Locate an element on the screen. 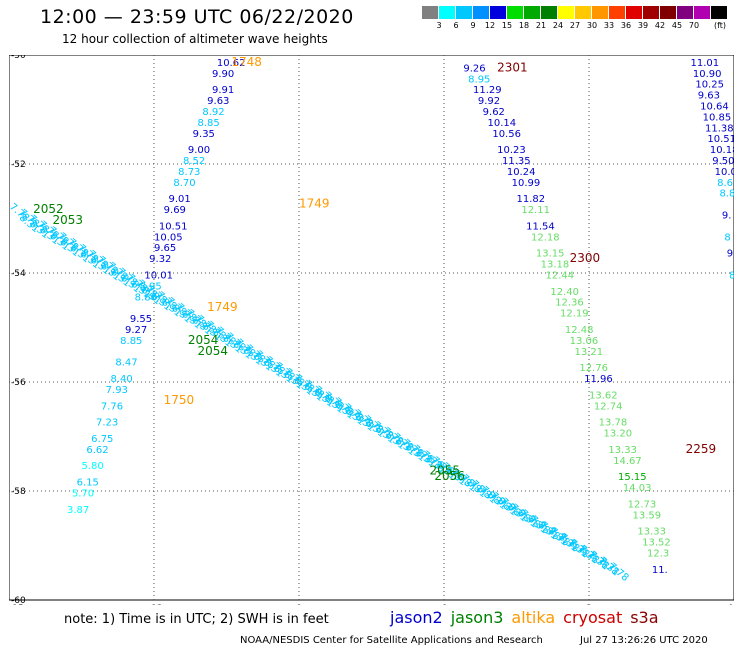 The height and width of the screenshot is (650, 740). color-scale-label: 6 is located at coordinates (456, 25).